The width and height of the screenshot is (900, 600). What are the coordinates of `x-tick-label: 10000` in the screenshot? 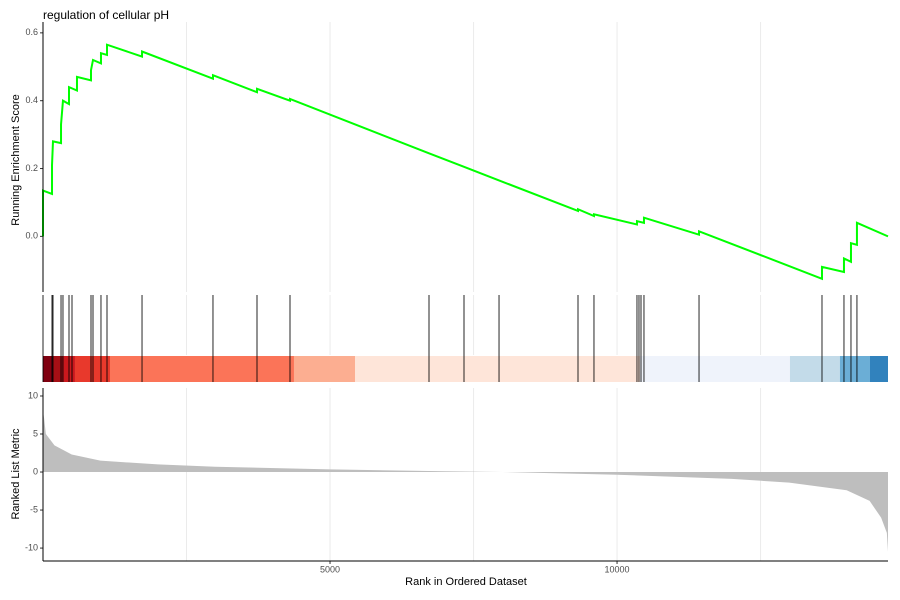 It's located at (617, 569).